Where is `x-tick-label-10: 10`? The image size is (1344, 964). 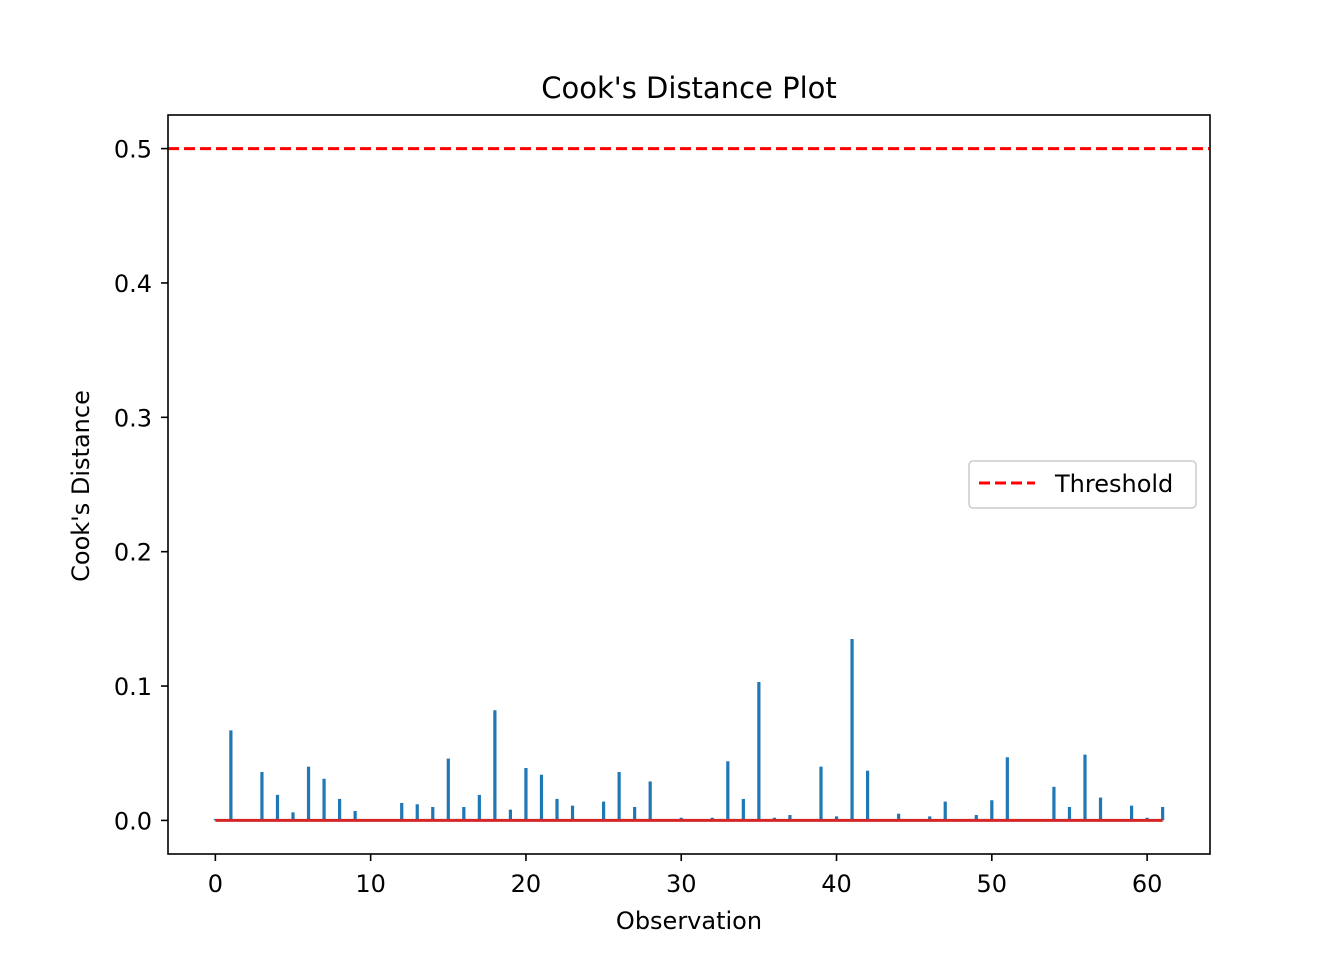
x-tick-label-10: 10 is located at coordinates (370, 884).